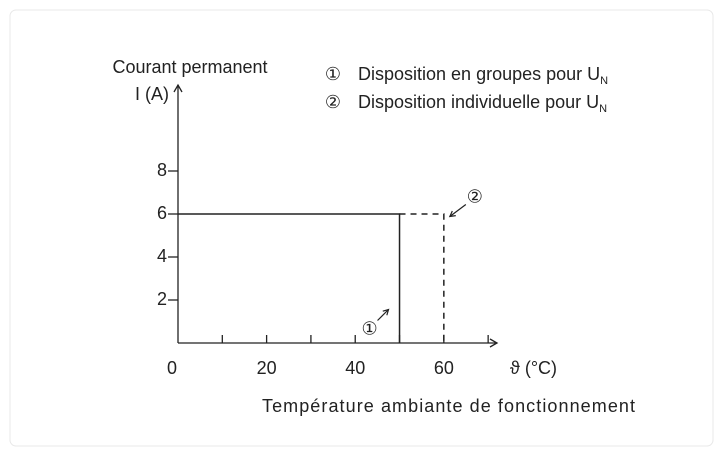  What do you see at coordinates (533, 368) in the screenshot?
I see `x-unit-label: ϑ (°C)` at bounding box center [533, 368].